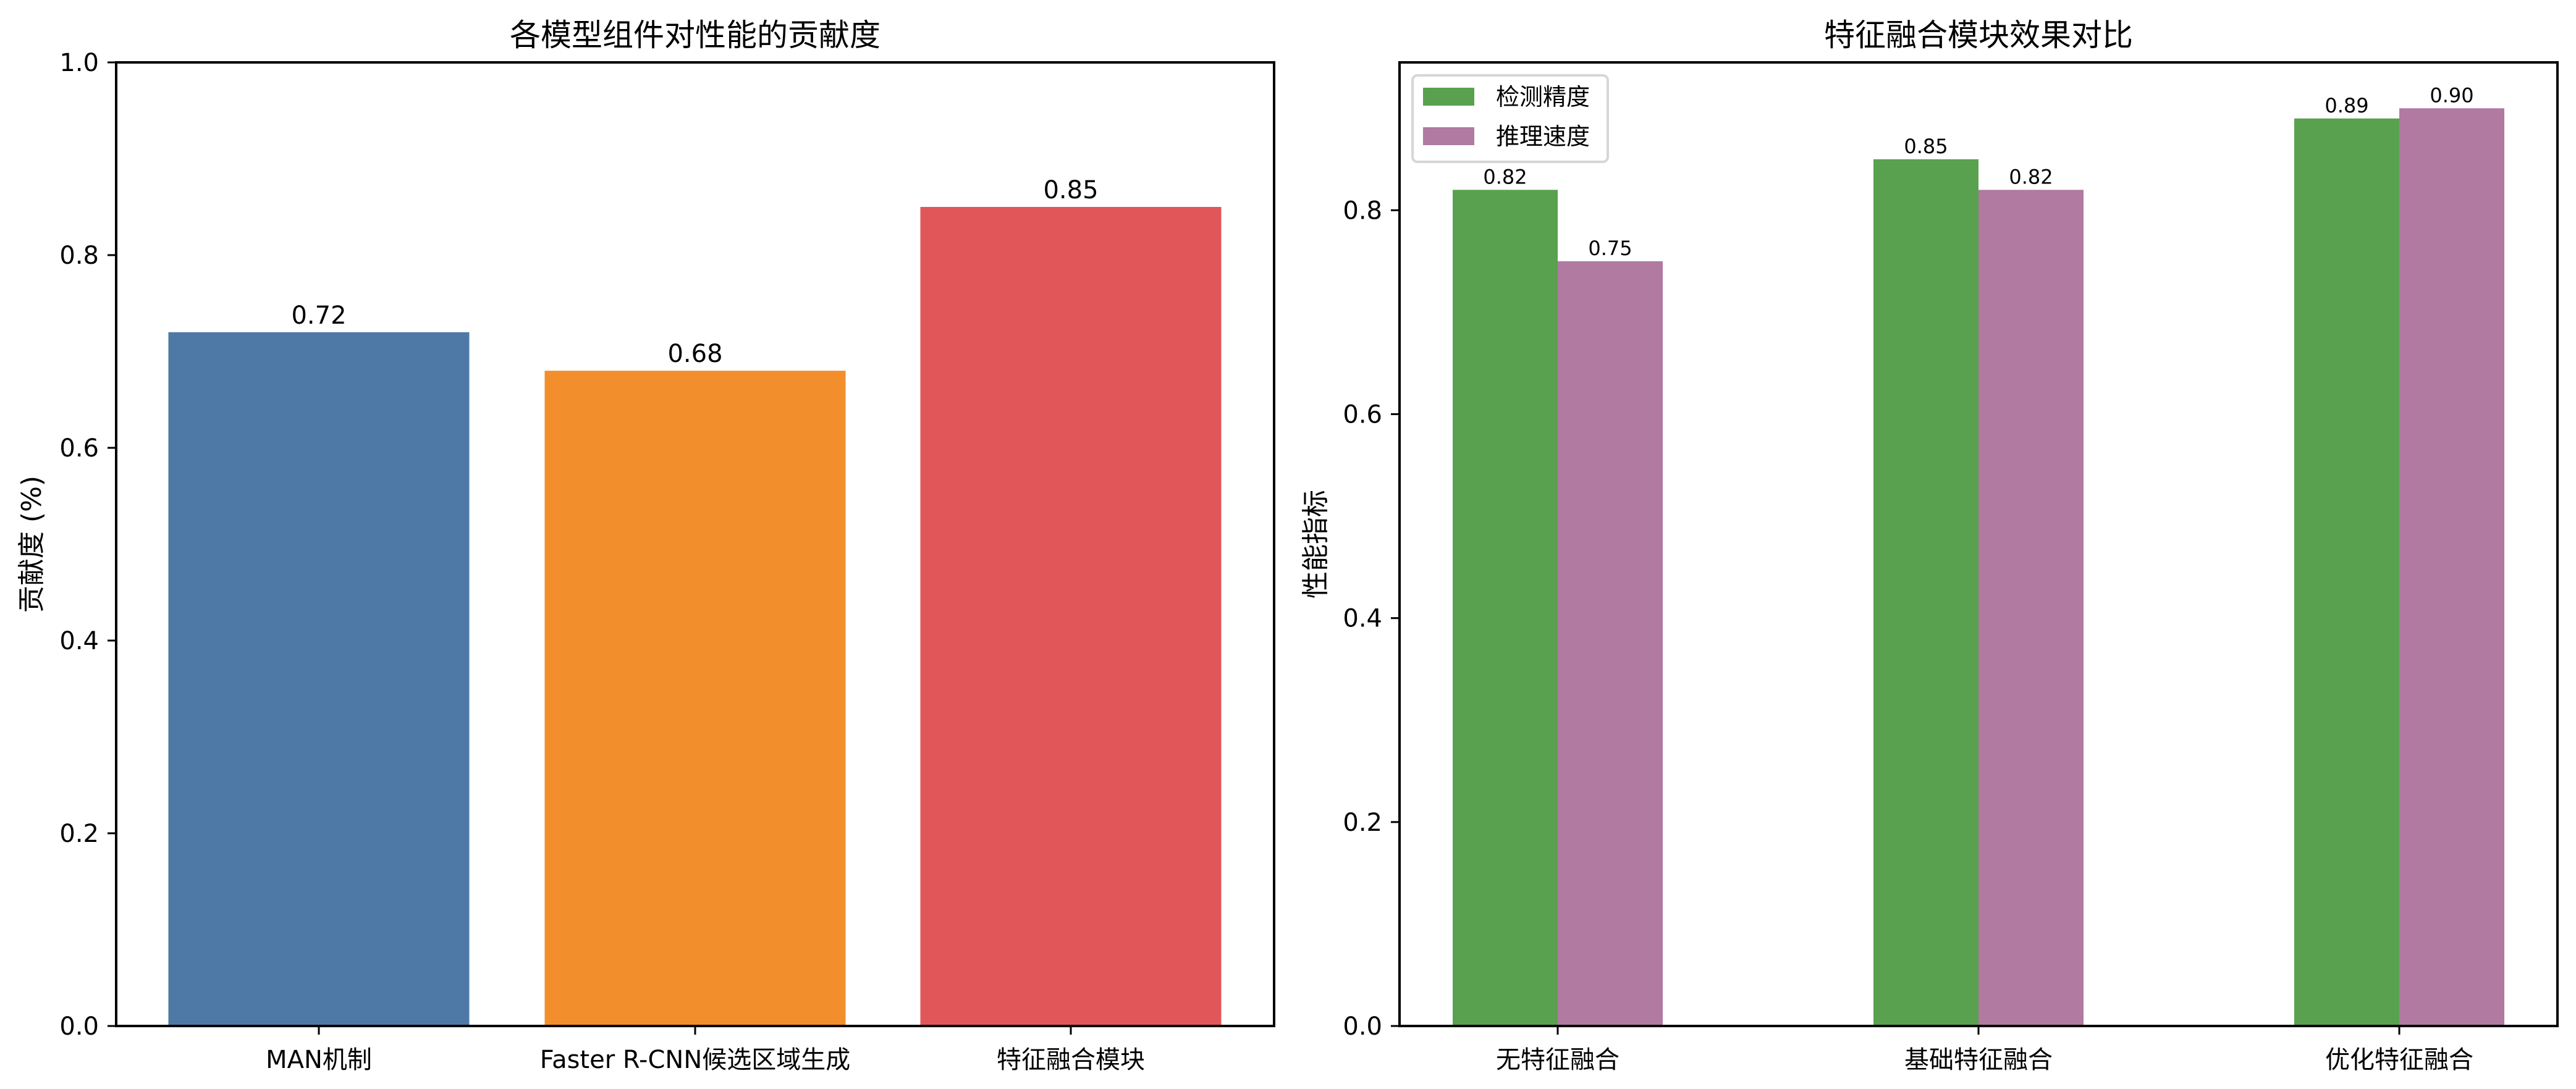  What do you see at coordinates (1978, 35) in the screenshot?
I see `right-chart-title: 特征融合模块效果对比` at bounding box center [1978, 35].